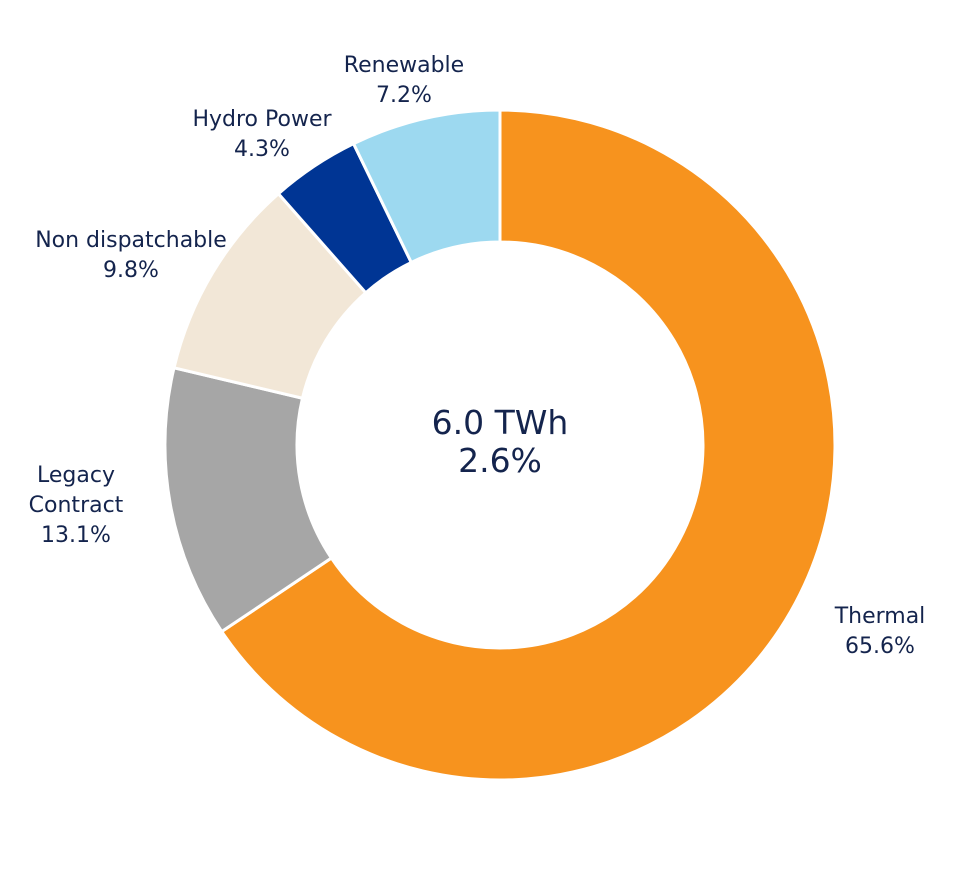  I want to click on slice-label: Contract, so click(76, 505).